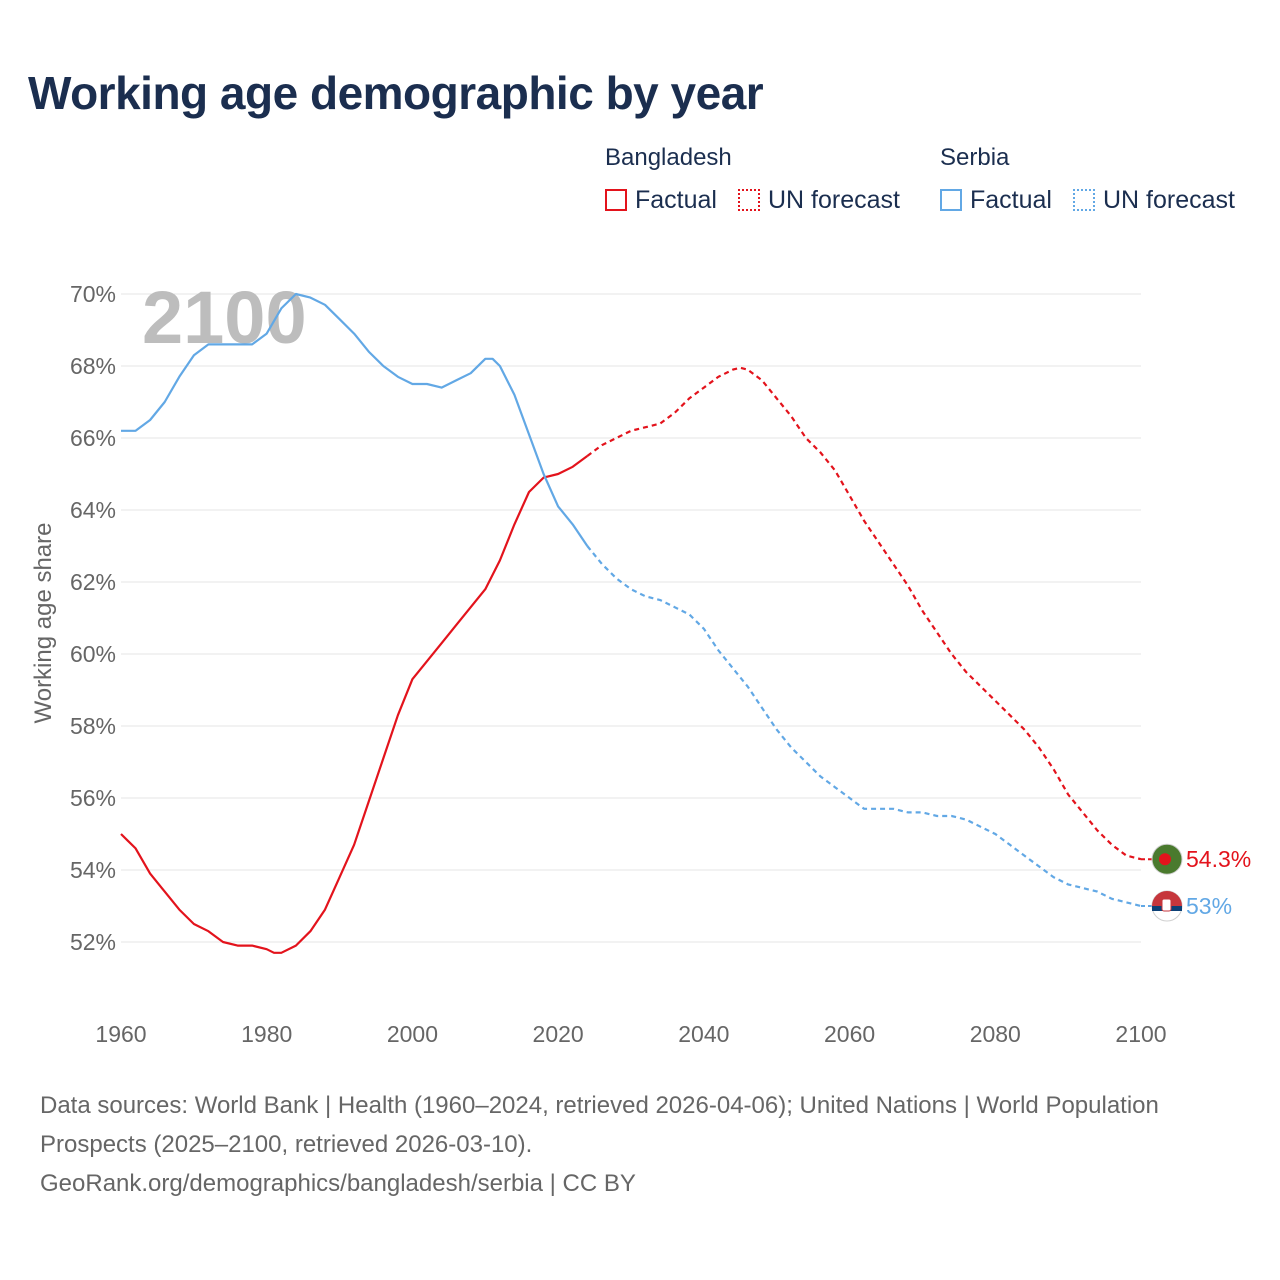 Image resolution: width=1280 pixels, height=1280 pixels. I want to click on legend-group-serbia: Serbia, so click(975, 157).